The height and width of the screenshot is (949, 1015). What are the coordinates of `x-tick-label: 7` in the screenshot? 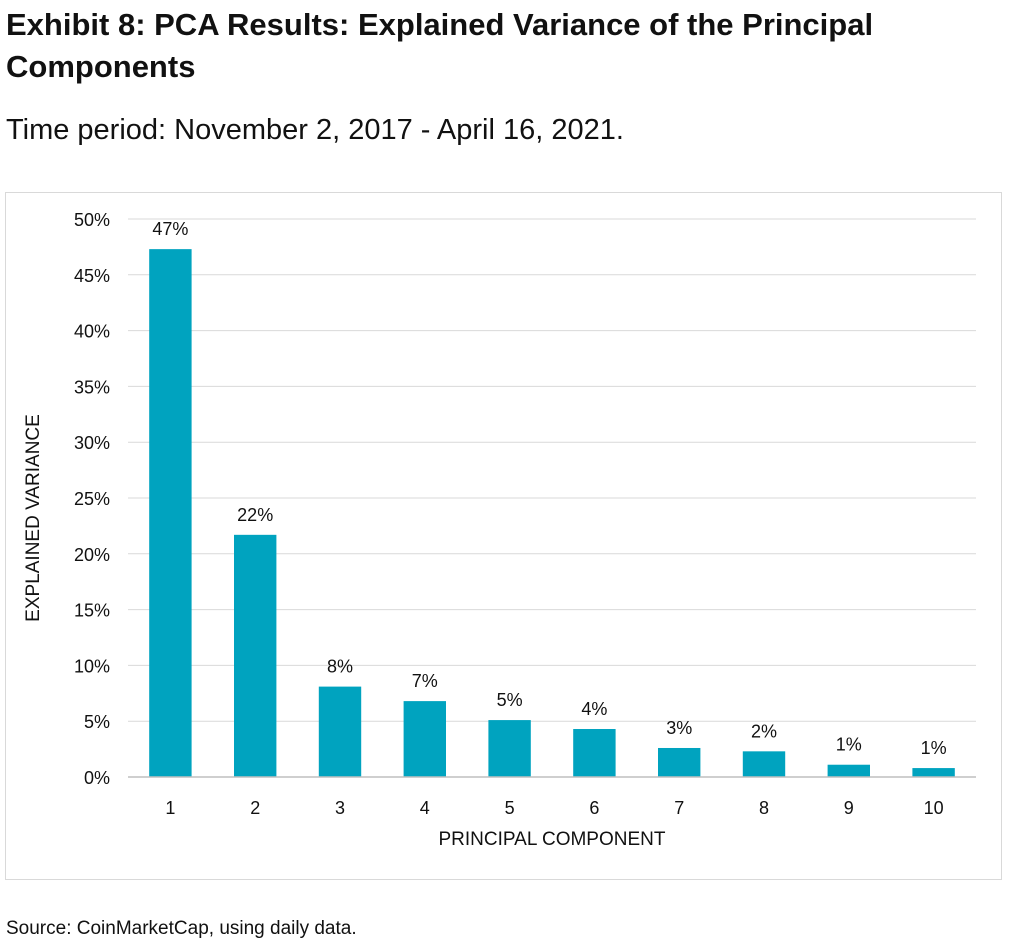 It's located at (679, 808).